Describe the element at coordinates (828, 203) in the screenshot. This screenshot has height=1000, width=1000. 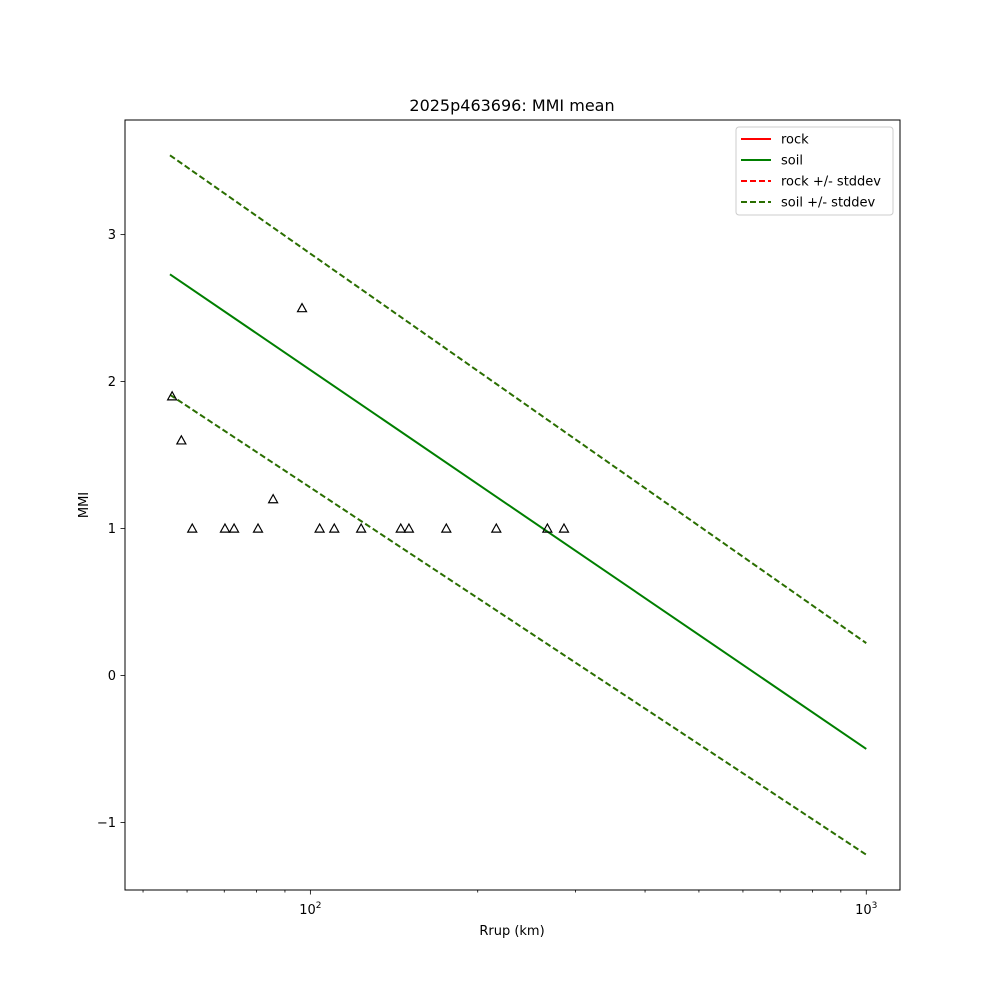
I see `legend-label-3: soil +/- stddev` at that location.